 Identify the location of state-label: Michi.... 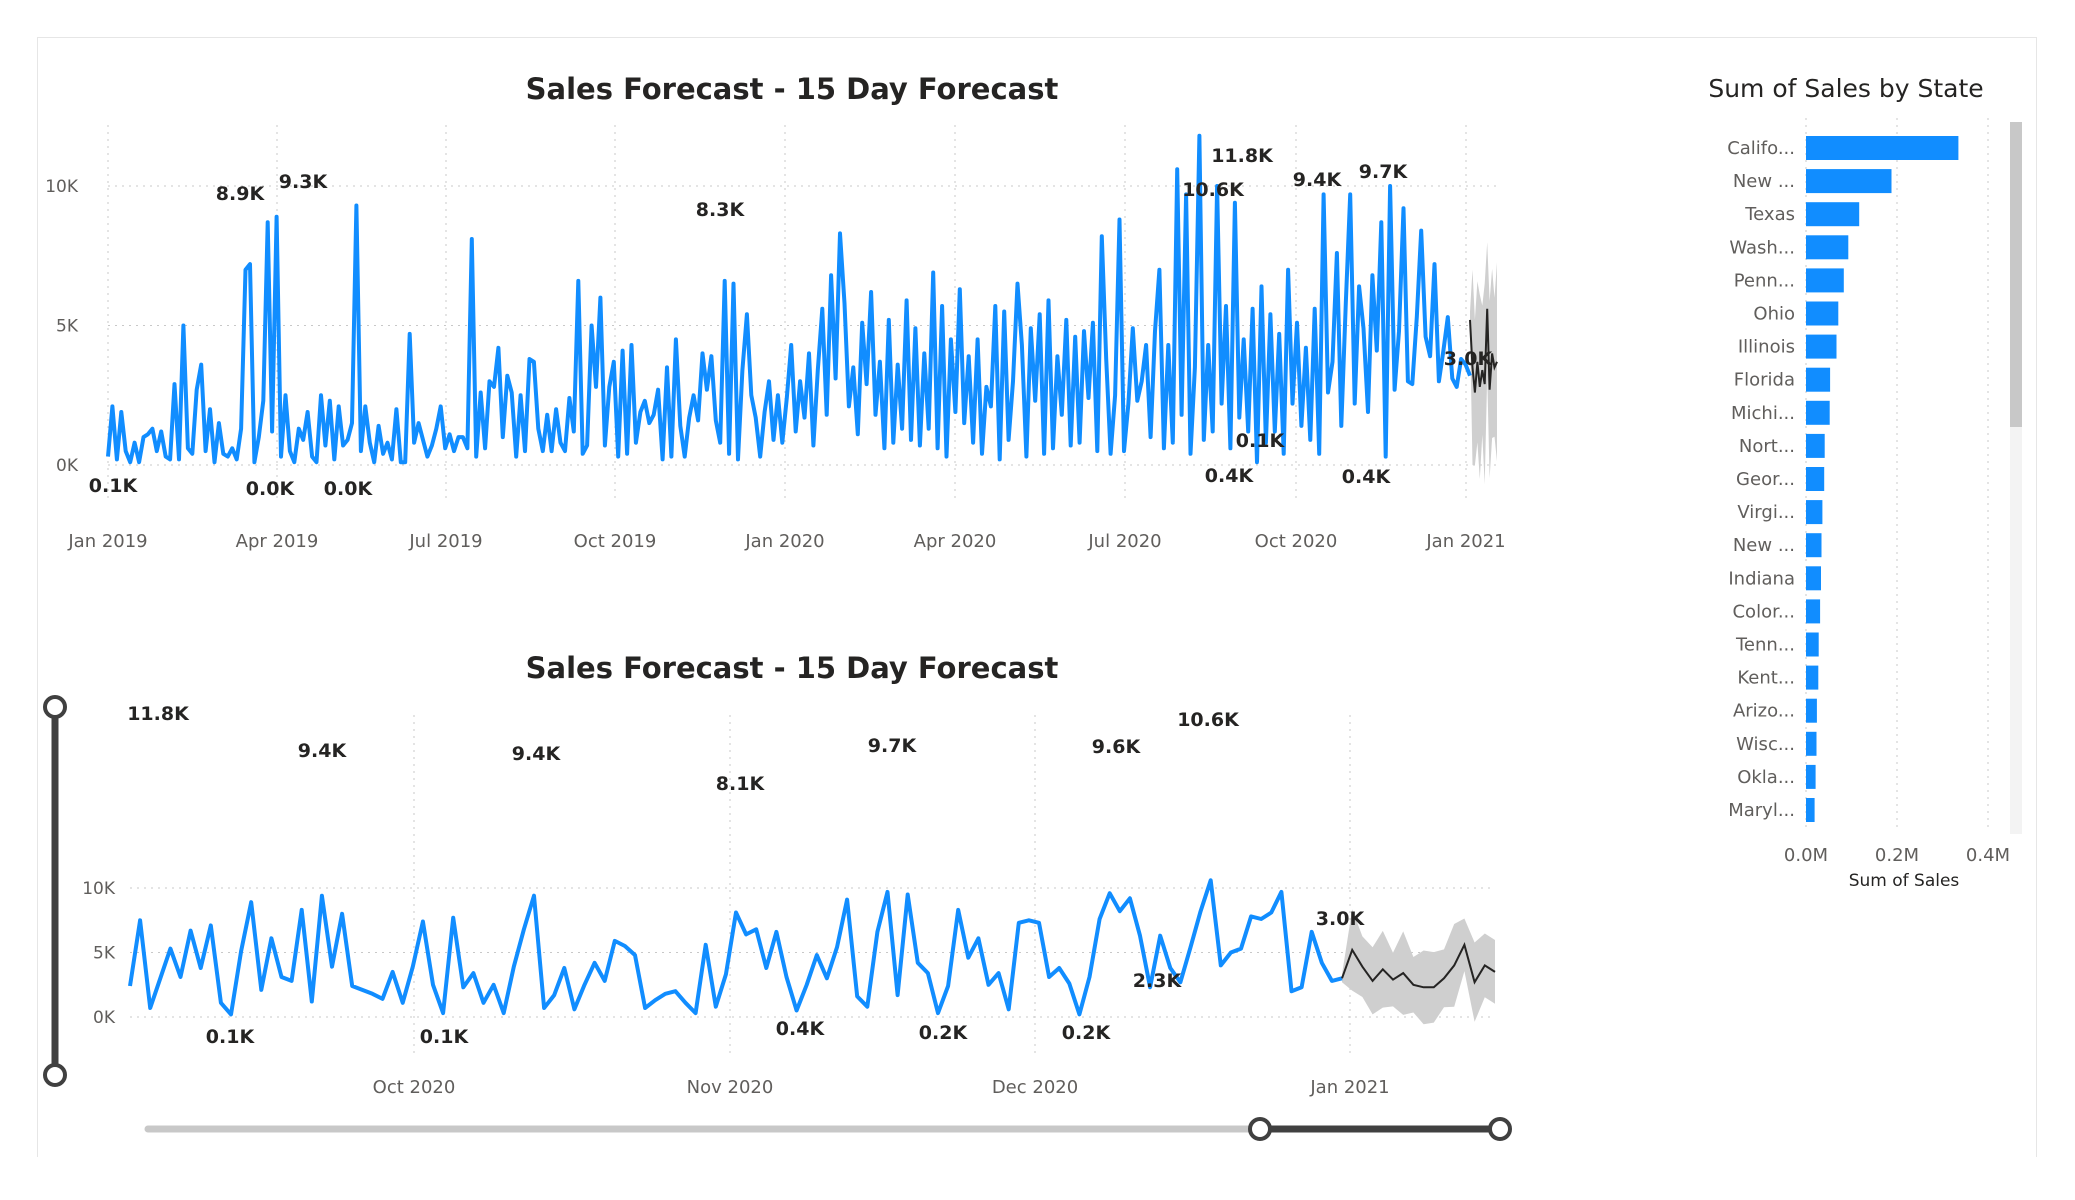
(1763, 413).